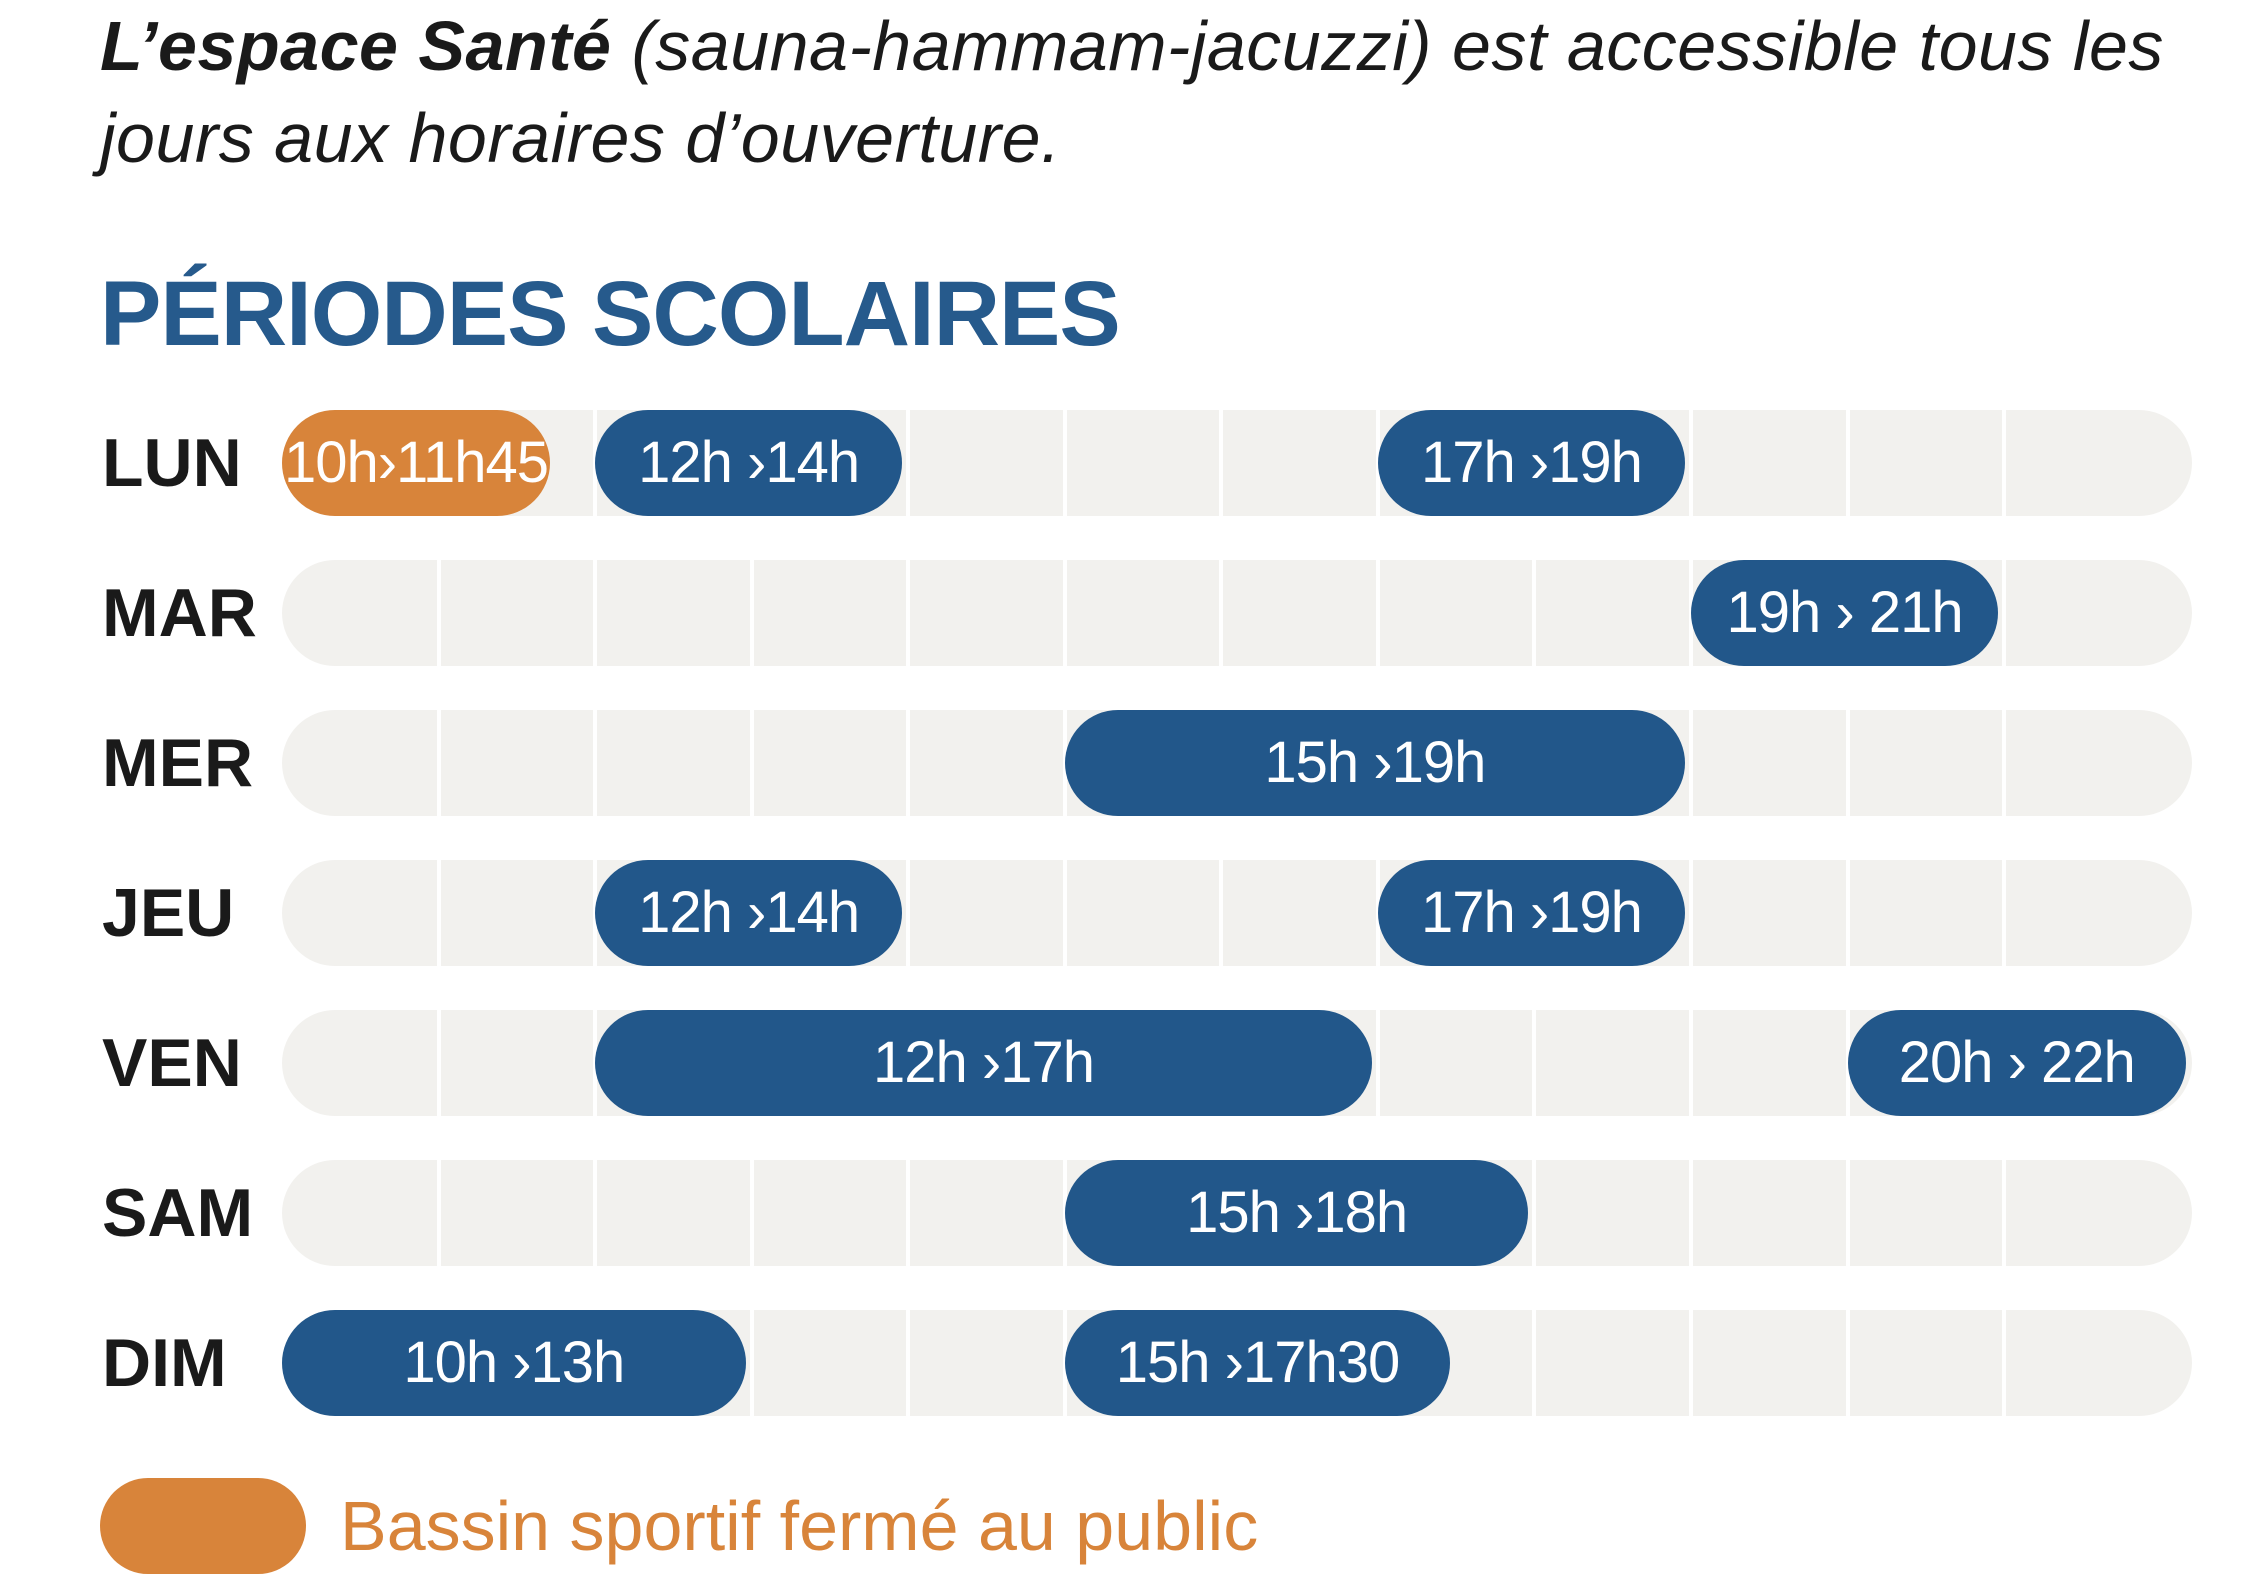 The height and width of the screenshot is (1596, 2244). Describe the element at coordinates (172, 463) in the screenshot. I see `day-label: LUN` at that location.